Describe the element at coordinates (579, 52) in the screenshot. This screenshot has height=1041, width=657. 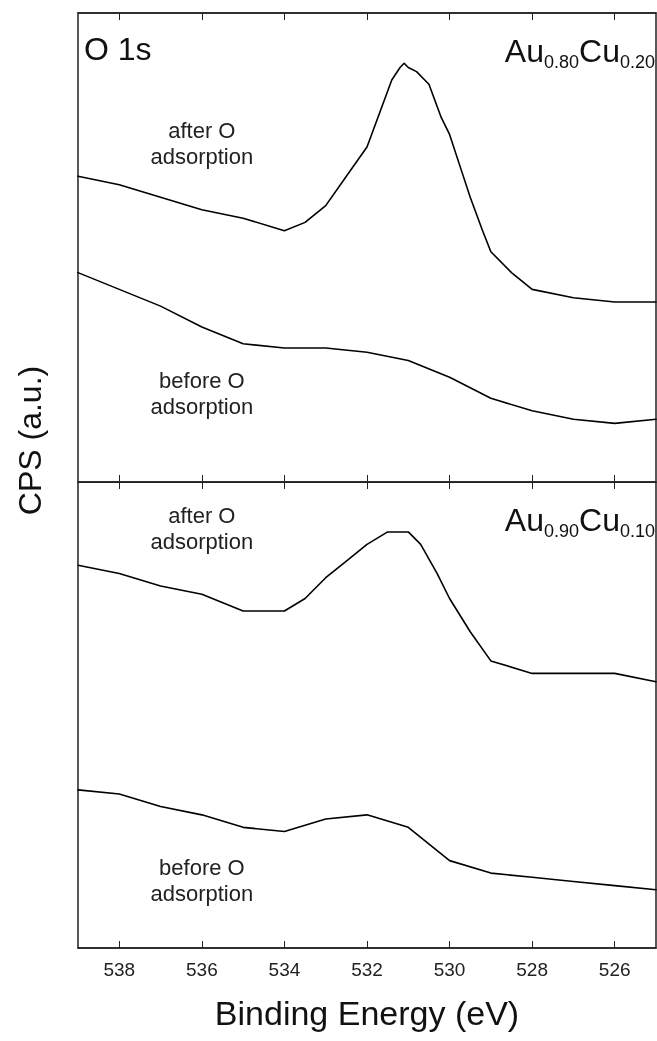
I see `annotation: Au$_{0.80}$Cu$_{0.20}$` at that location.